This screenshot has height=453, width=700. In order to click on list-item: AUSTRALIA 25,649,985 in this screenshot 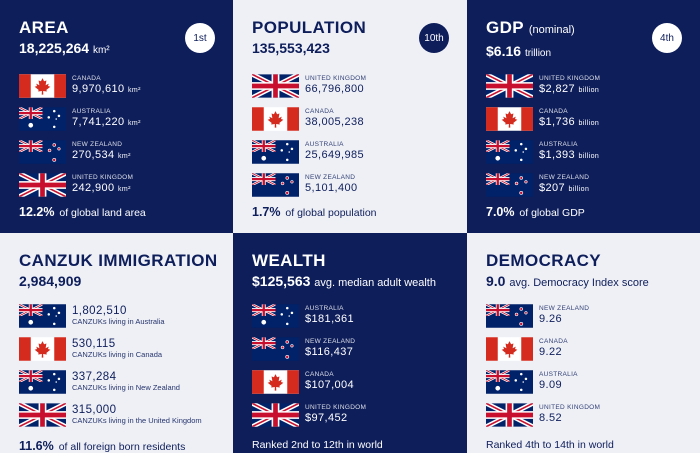, I will do `click(357, 151)`.